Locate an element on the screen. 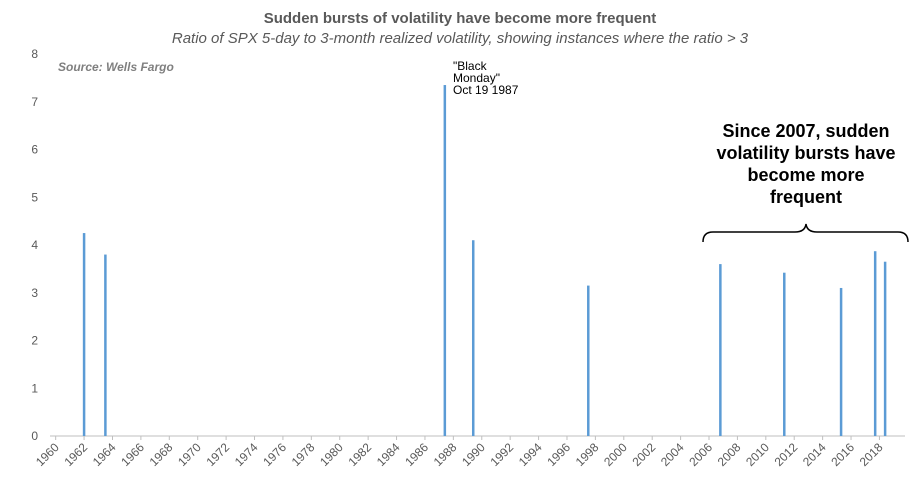 This screenshot has height=486, width=920. y-tick-label: 7 is located at coordinates (34, 102).